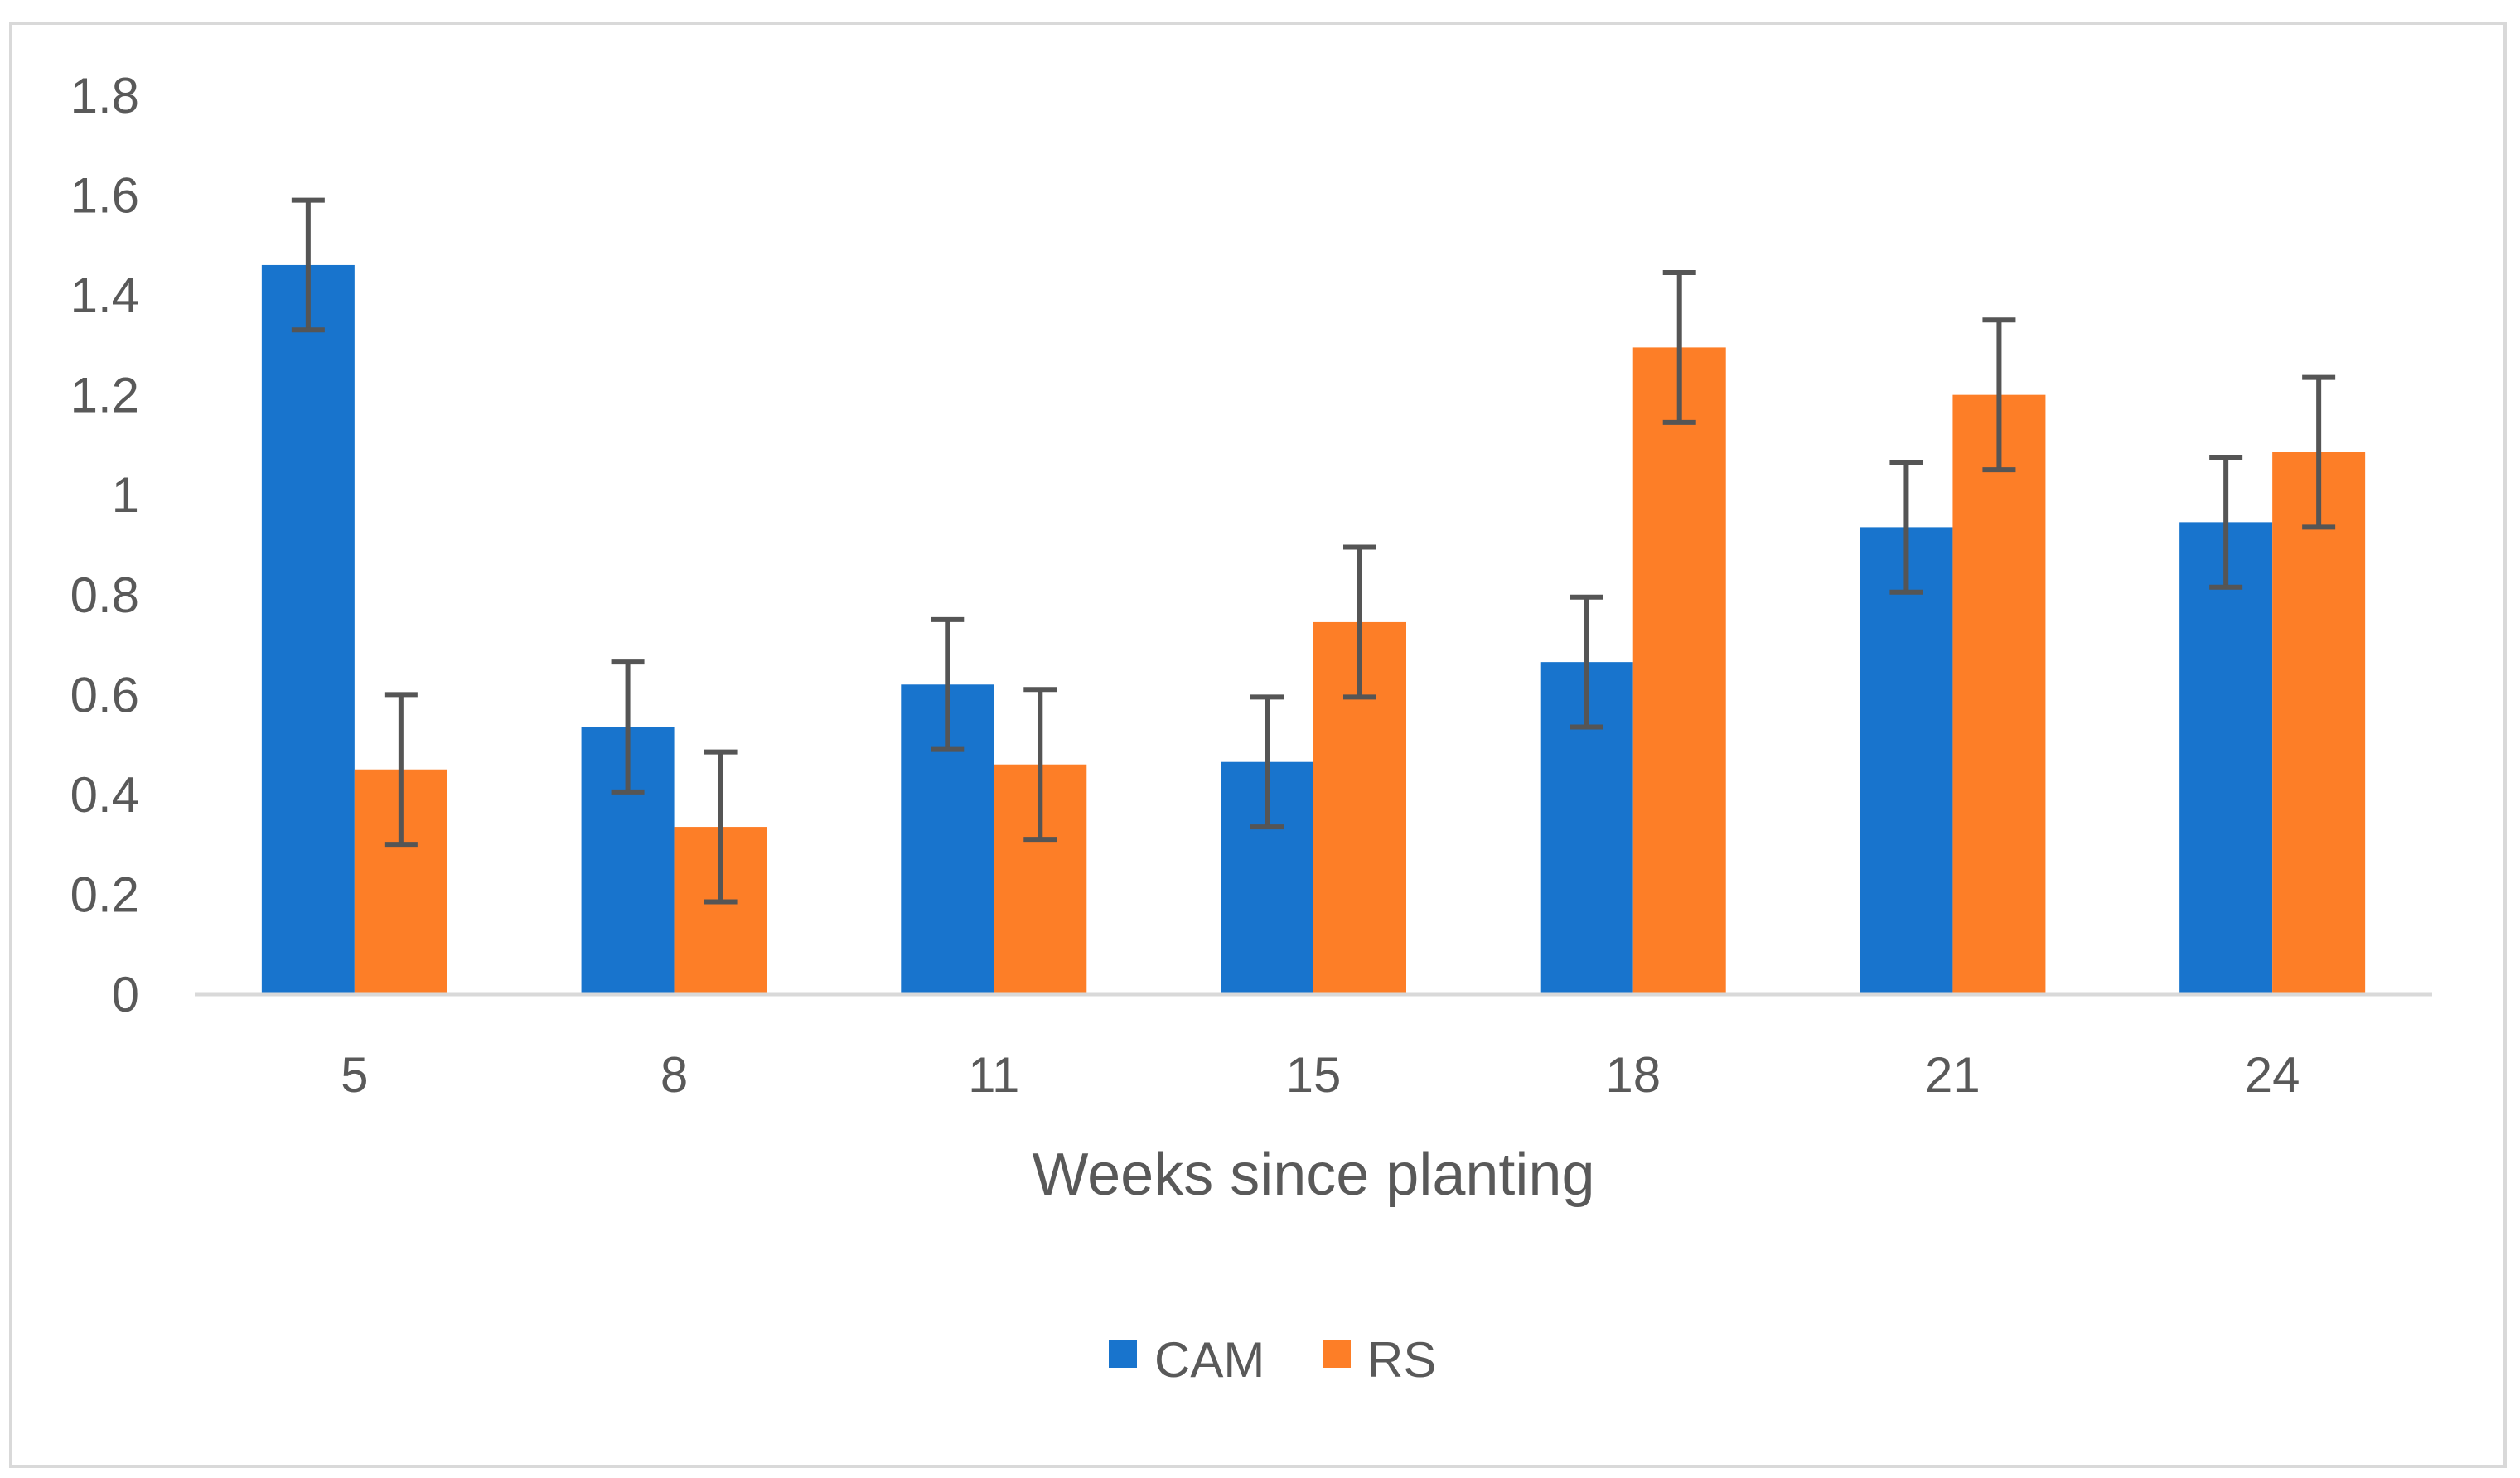 This screenshot has width=2520, height=1478. Describe the element at coordinates (125, 994) in the screenshot. I see `y-tick-label: 0` at that location.